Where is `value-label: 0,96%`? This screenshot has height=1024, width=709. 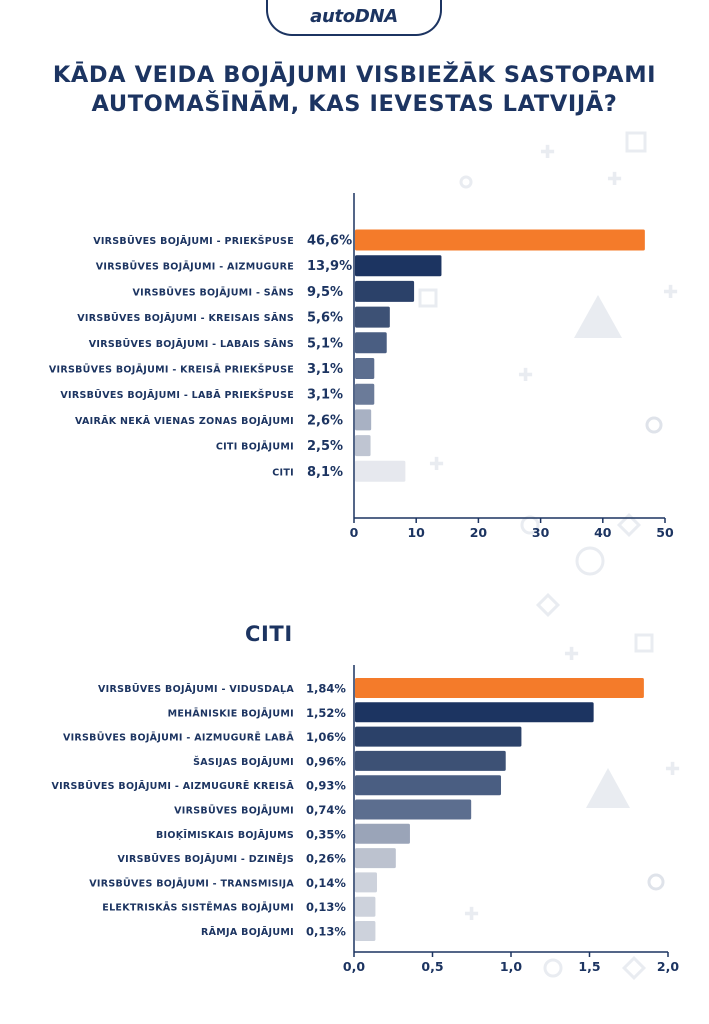
value-label: 0,96% is located at coordinates (326, 761).